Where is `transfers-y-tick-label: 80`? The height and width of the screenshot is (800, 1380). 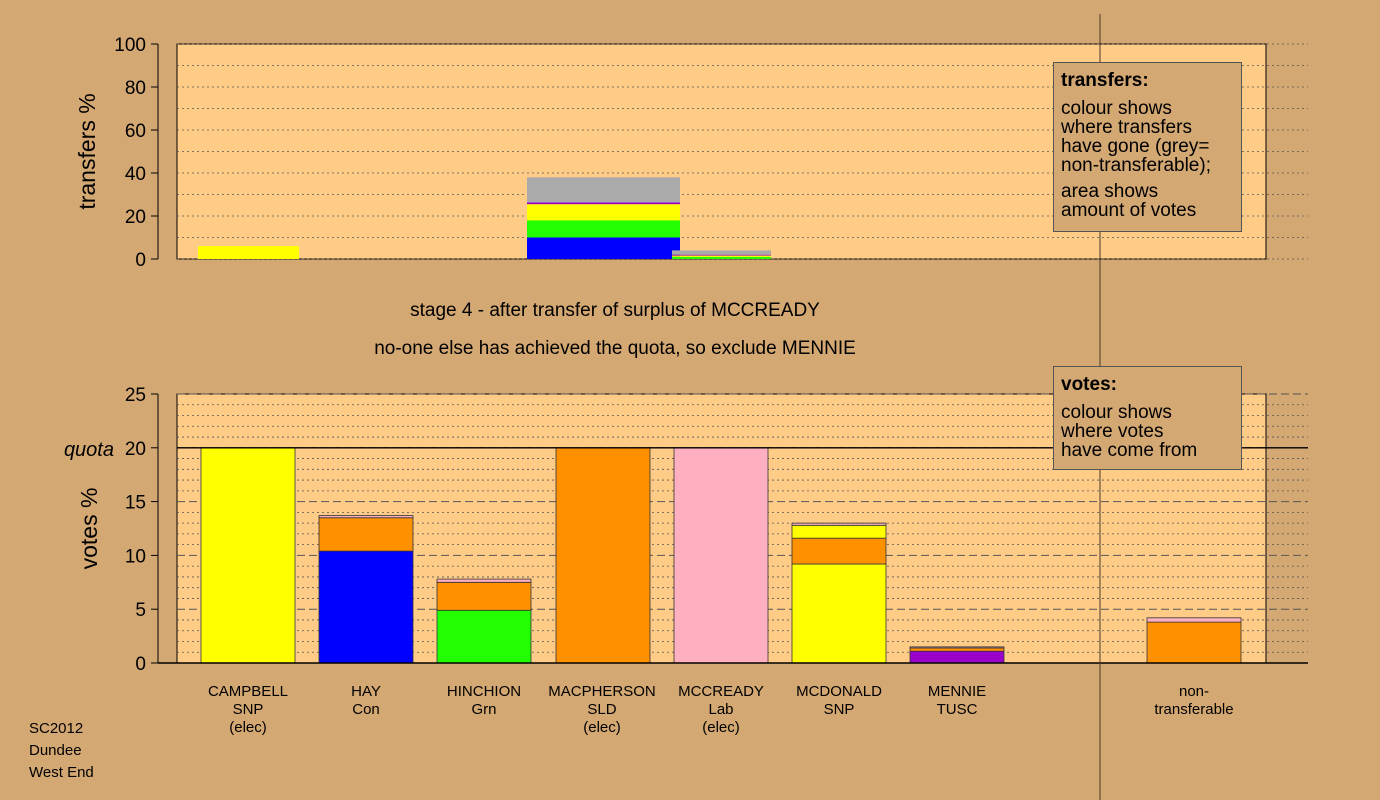
transfers-y-tick-label: 80 is located at coordinates (135, 88).